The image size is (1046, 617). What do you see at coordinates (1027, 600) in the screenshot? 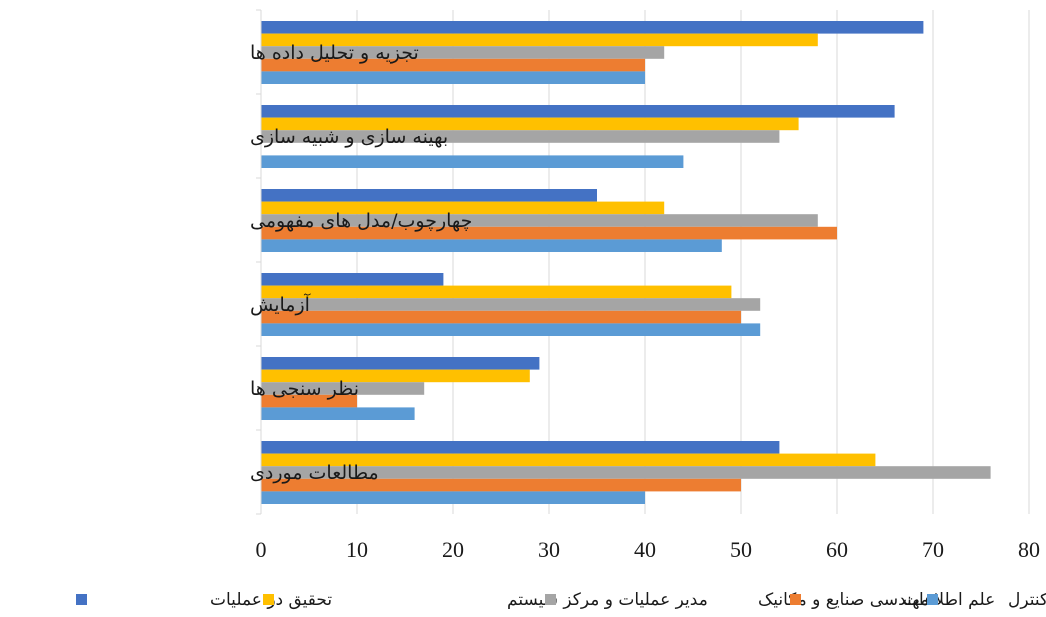
I see `legend-label: کنترل` at bounding box center [1027, 600].